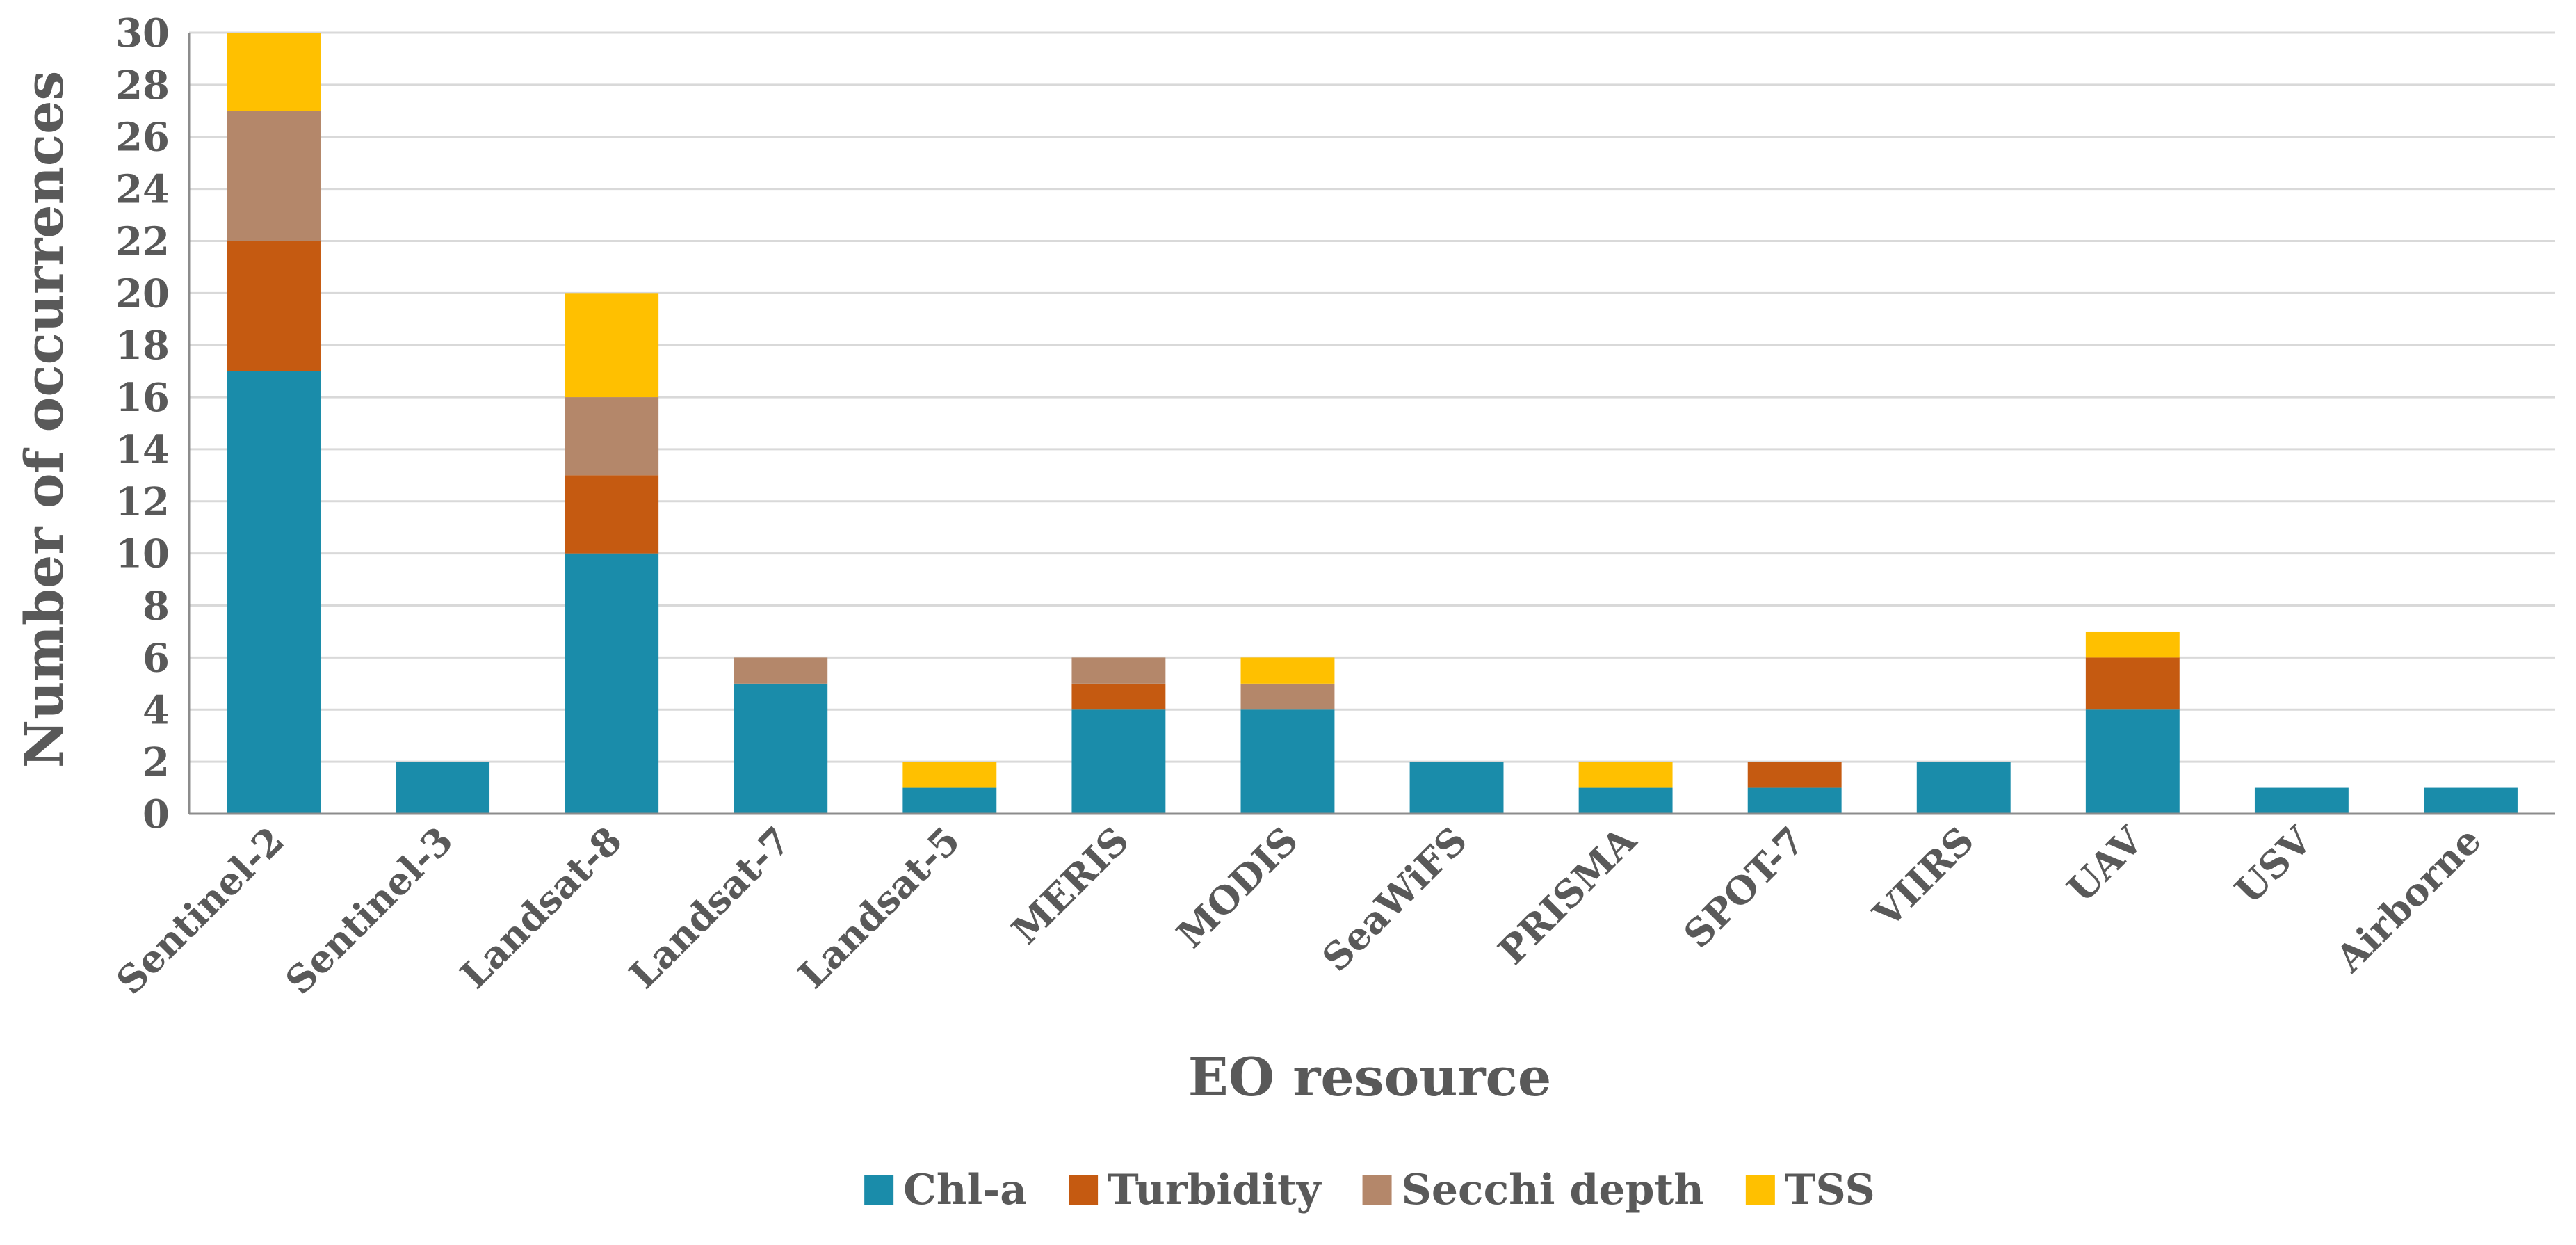 The width and height of the screenshot is (2576, 1245). What do you see at coordinates (2301, 800) in the screenshot?
I see `bar-chl-a-usv` at bounding box center [2301, 800].